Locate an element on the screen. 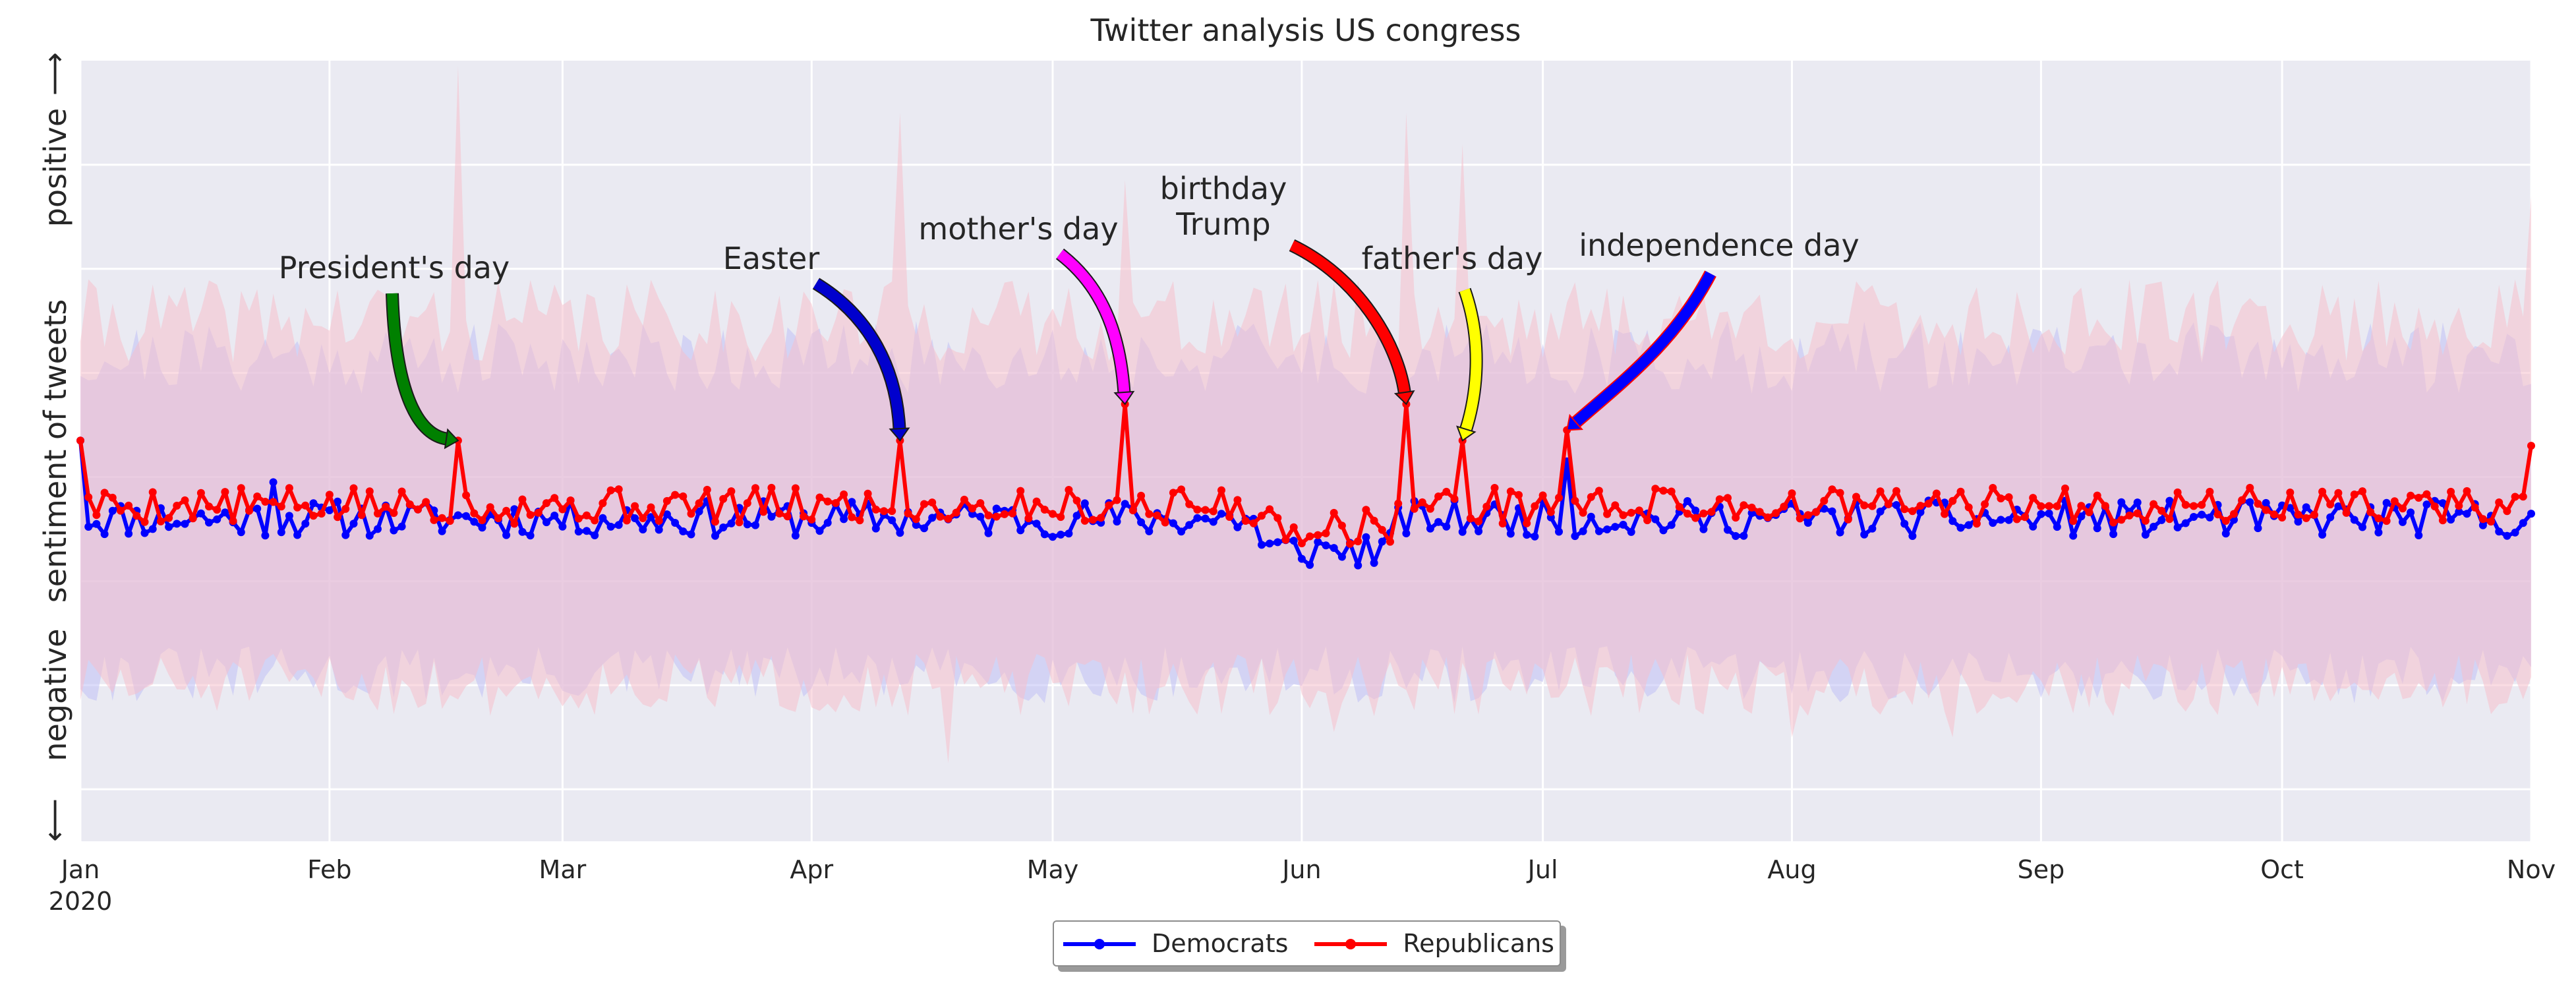 The image size is (2576, 985). x-tick-label: Oct is located at coordinates (2282, 869).